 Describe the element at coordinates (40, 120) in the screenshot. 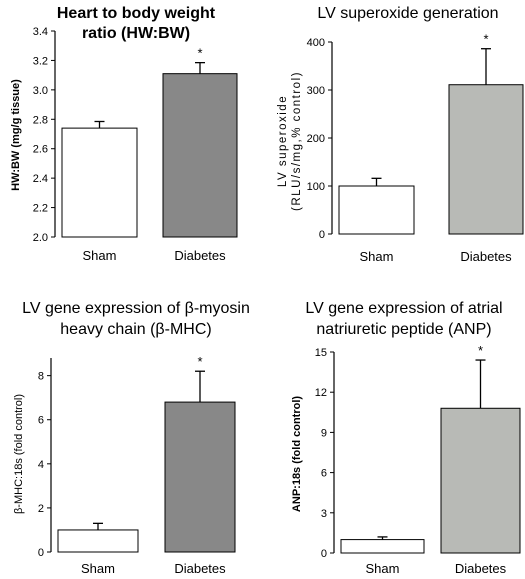

I see `panel-hw-bw-y-tick-label: 2.8` at that location.